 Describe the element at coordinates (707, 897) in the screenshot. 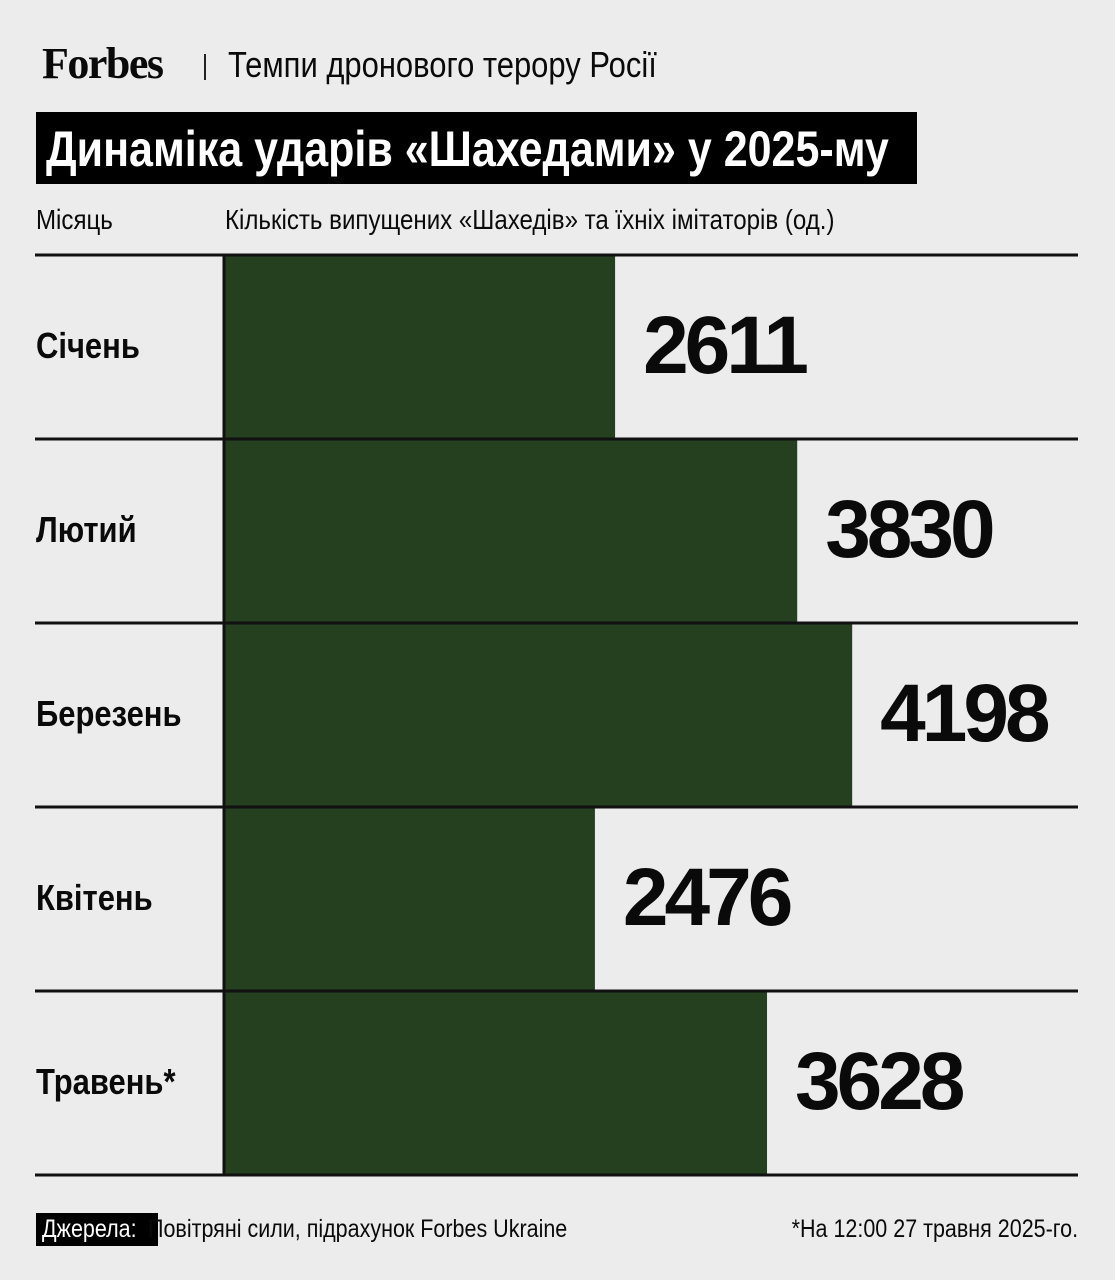

I see `value-label: 2476` at that location.